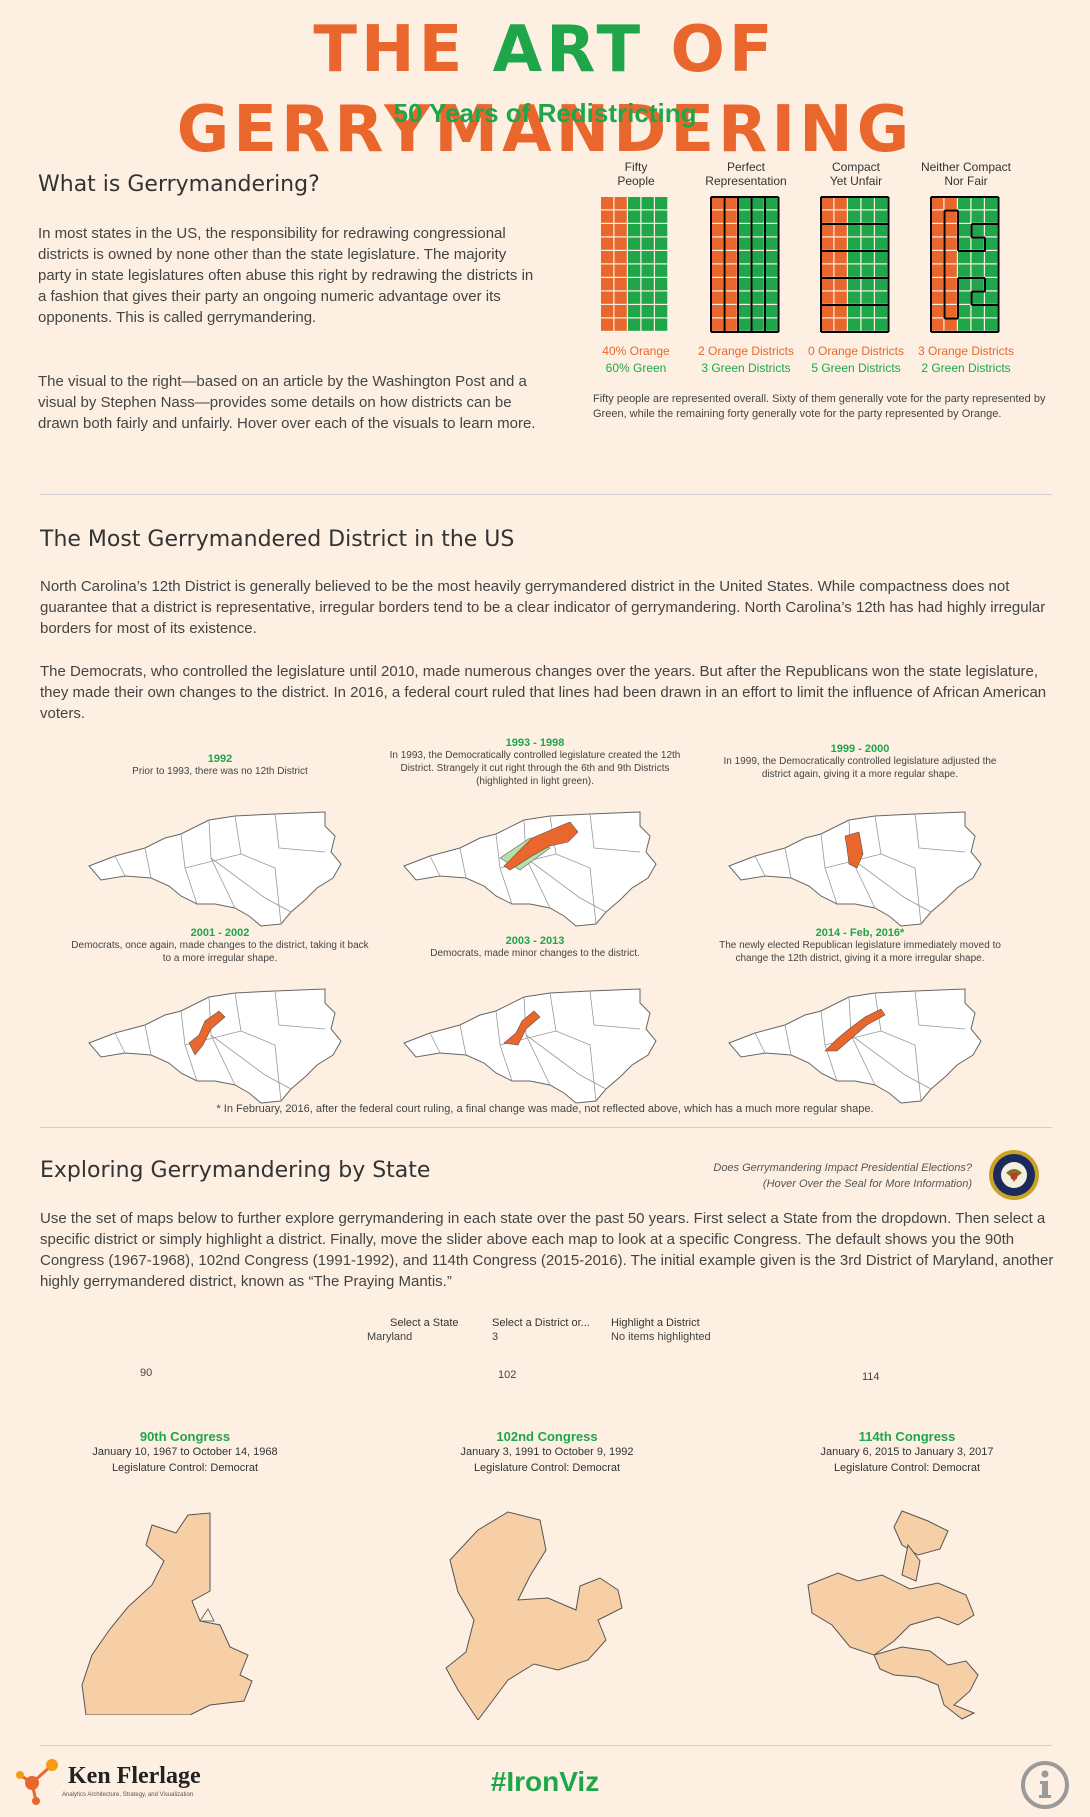 This screenshot has height=1817, width=1090. What do you see at coordinates (966, 368) in the screenshot?
I see `grid-caption-green: 2 Green Districts` at bounding box center [966, 368].